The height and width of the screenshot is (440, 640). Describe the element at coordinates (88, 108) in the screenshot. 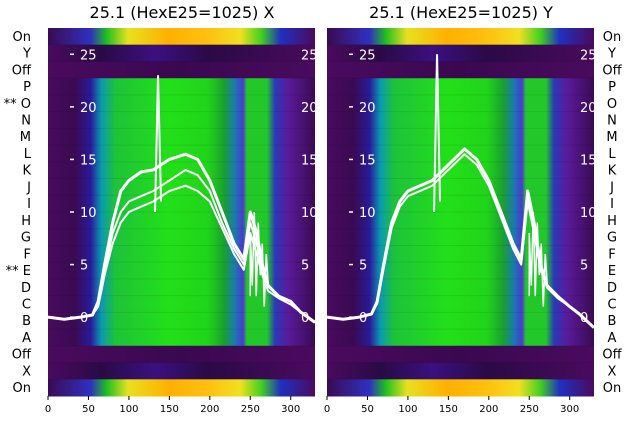

I see `overlay-tick-label: 20` at that location.